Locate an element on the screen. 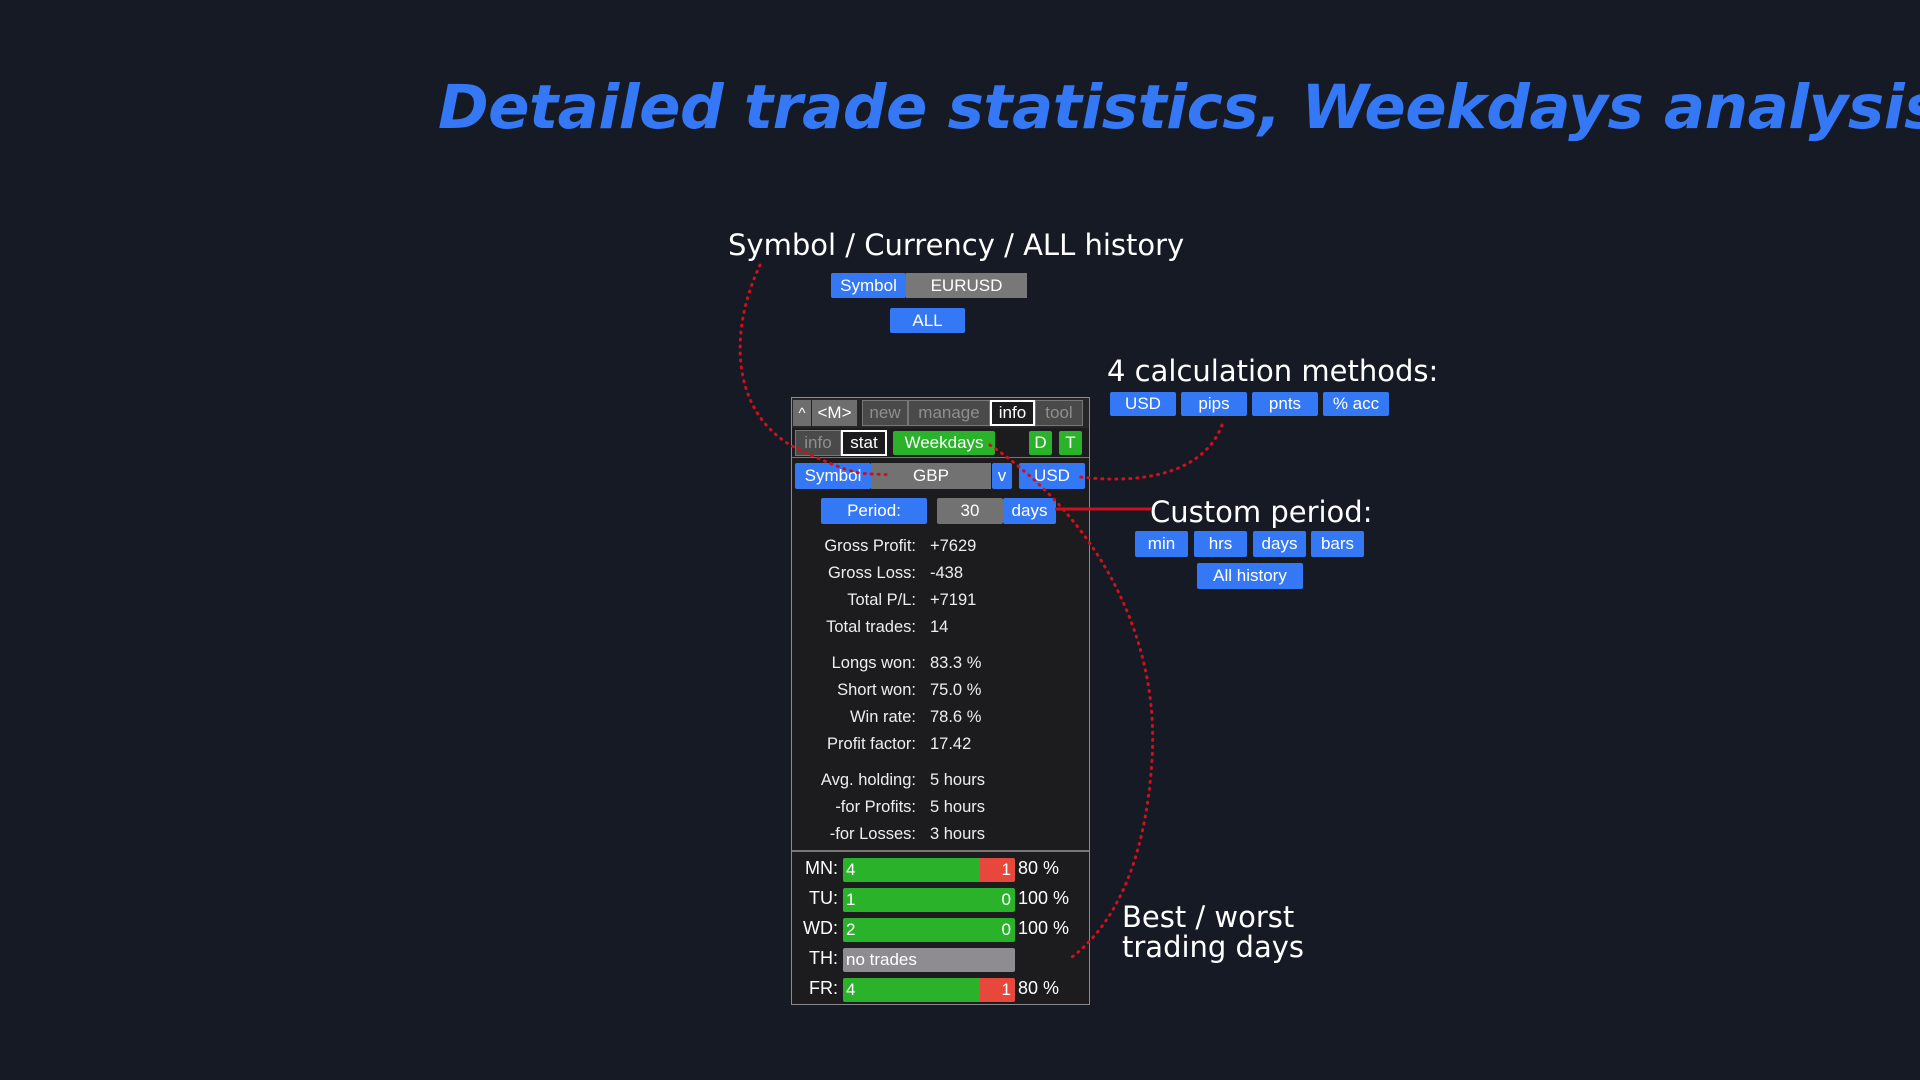 This screenshot has width=1920, height=1080. stat-value: +7629 is located at coordinates (953, 546).